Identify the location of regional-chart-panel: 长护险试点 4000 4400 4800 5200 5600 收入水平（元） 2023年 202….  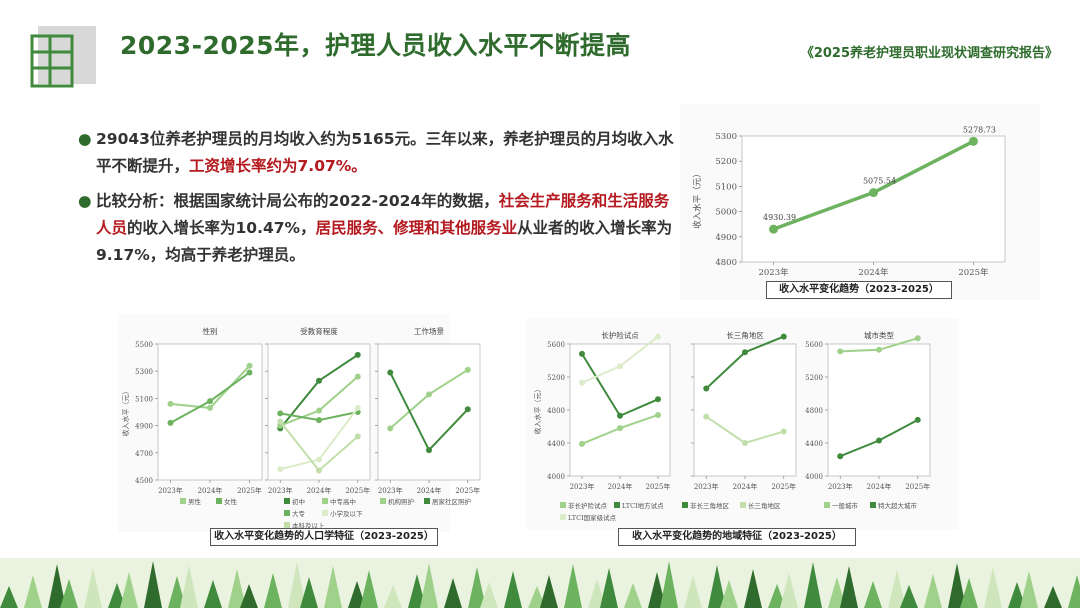
(742, 424).